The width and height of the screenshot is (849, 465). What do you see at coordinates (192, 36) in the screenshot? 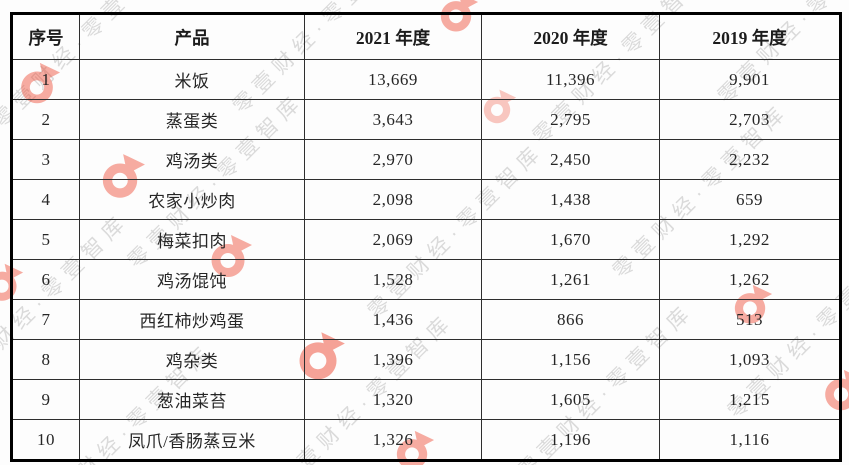
I see `column-header-product: 产品` at bounding box center [192, 36].